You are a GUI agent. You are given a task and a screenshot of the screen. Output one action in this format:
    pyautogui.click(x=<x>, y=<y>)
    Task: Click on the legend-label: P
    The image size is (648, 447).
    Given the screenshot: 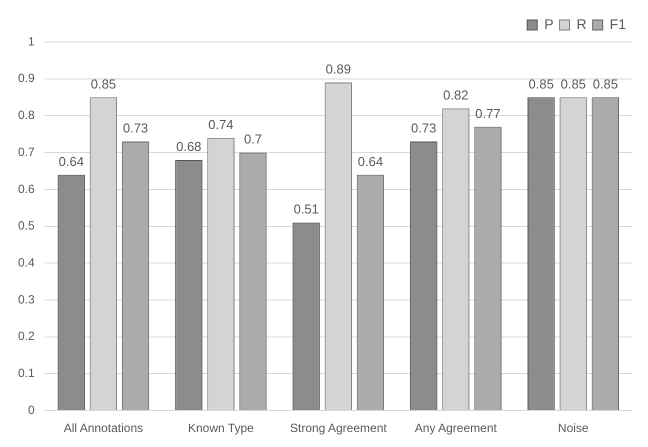 What is the action you would take?
    pyautogui.click(x=549, y=24)
    